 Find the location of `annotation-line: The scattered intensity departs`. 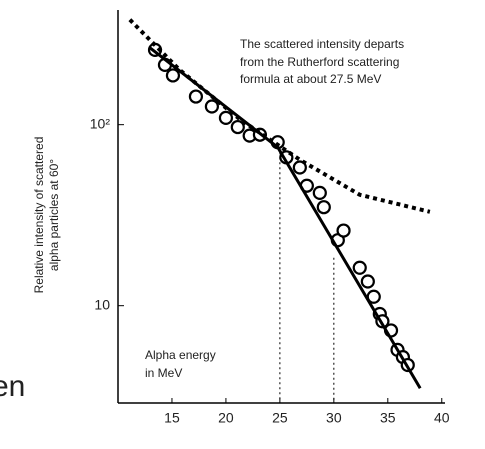

annotation-line: The scattered intensity departs is located at coordinates (322, 44).